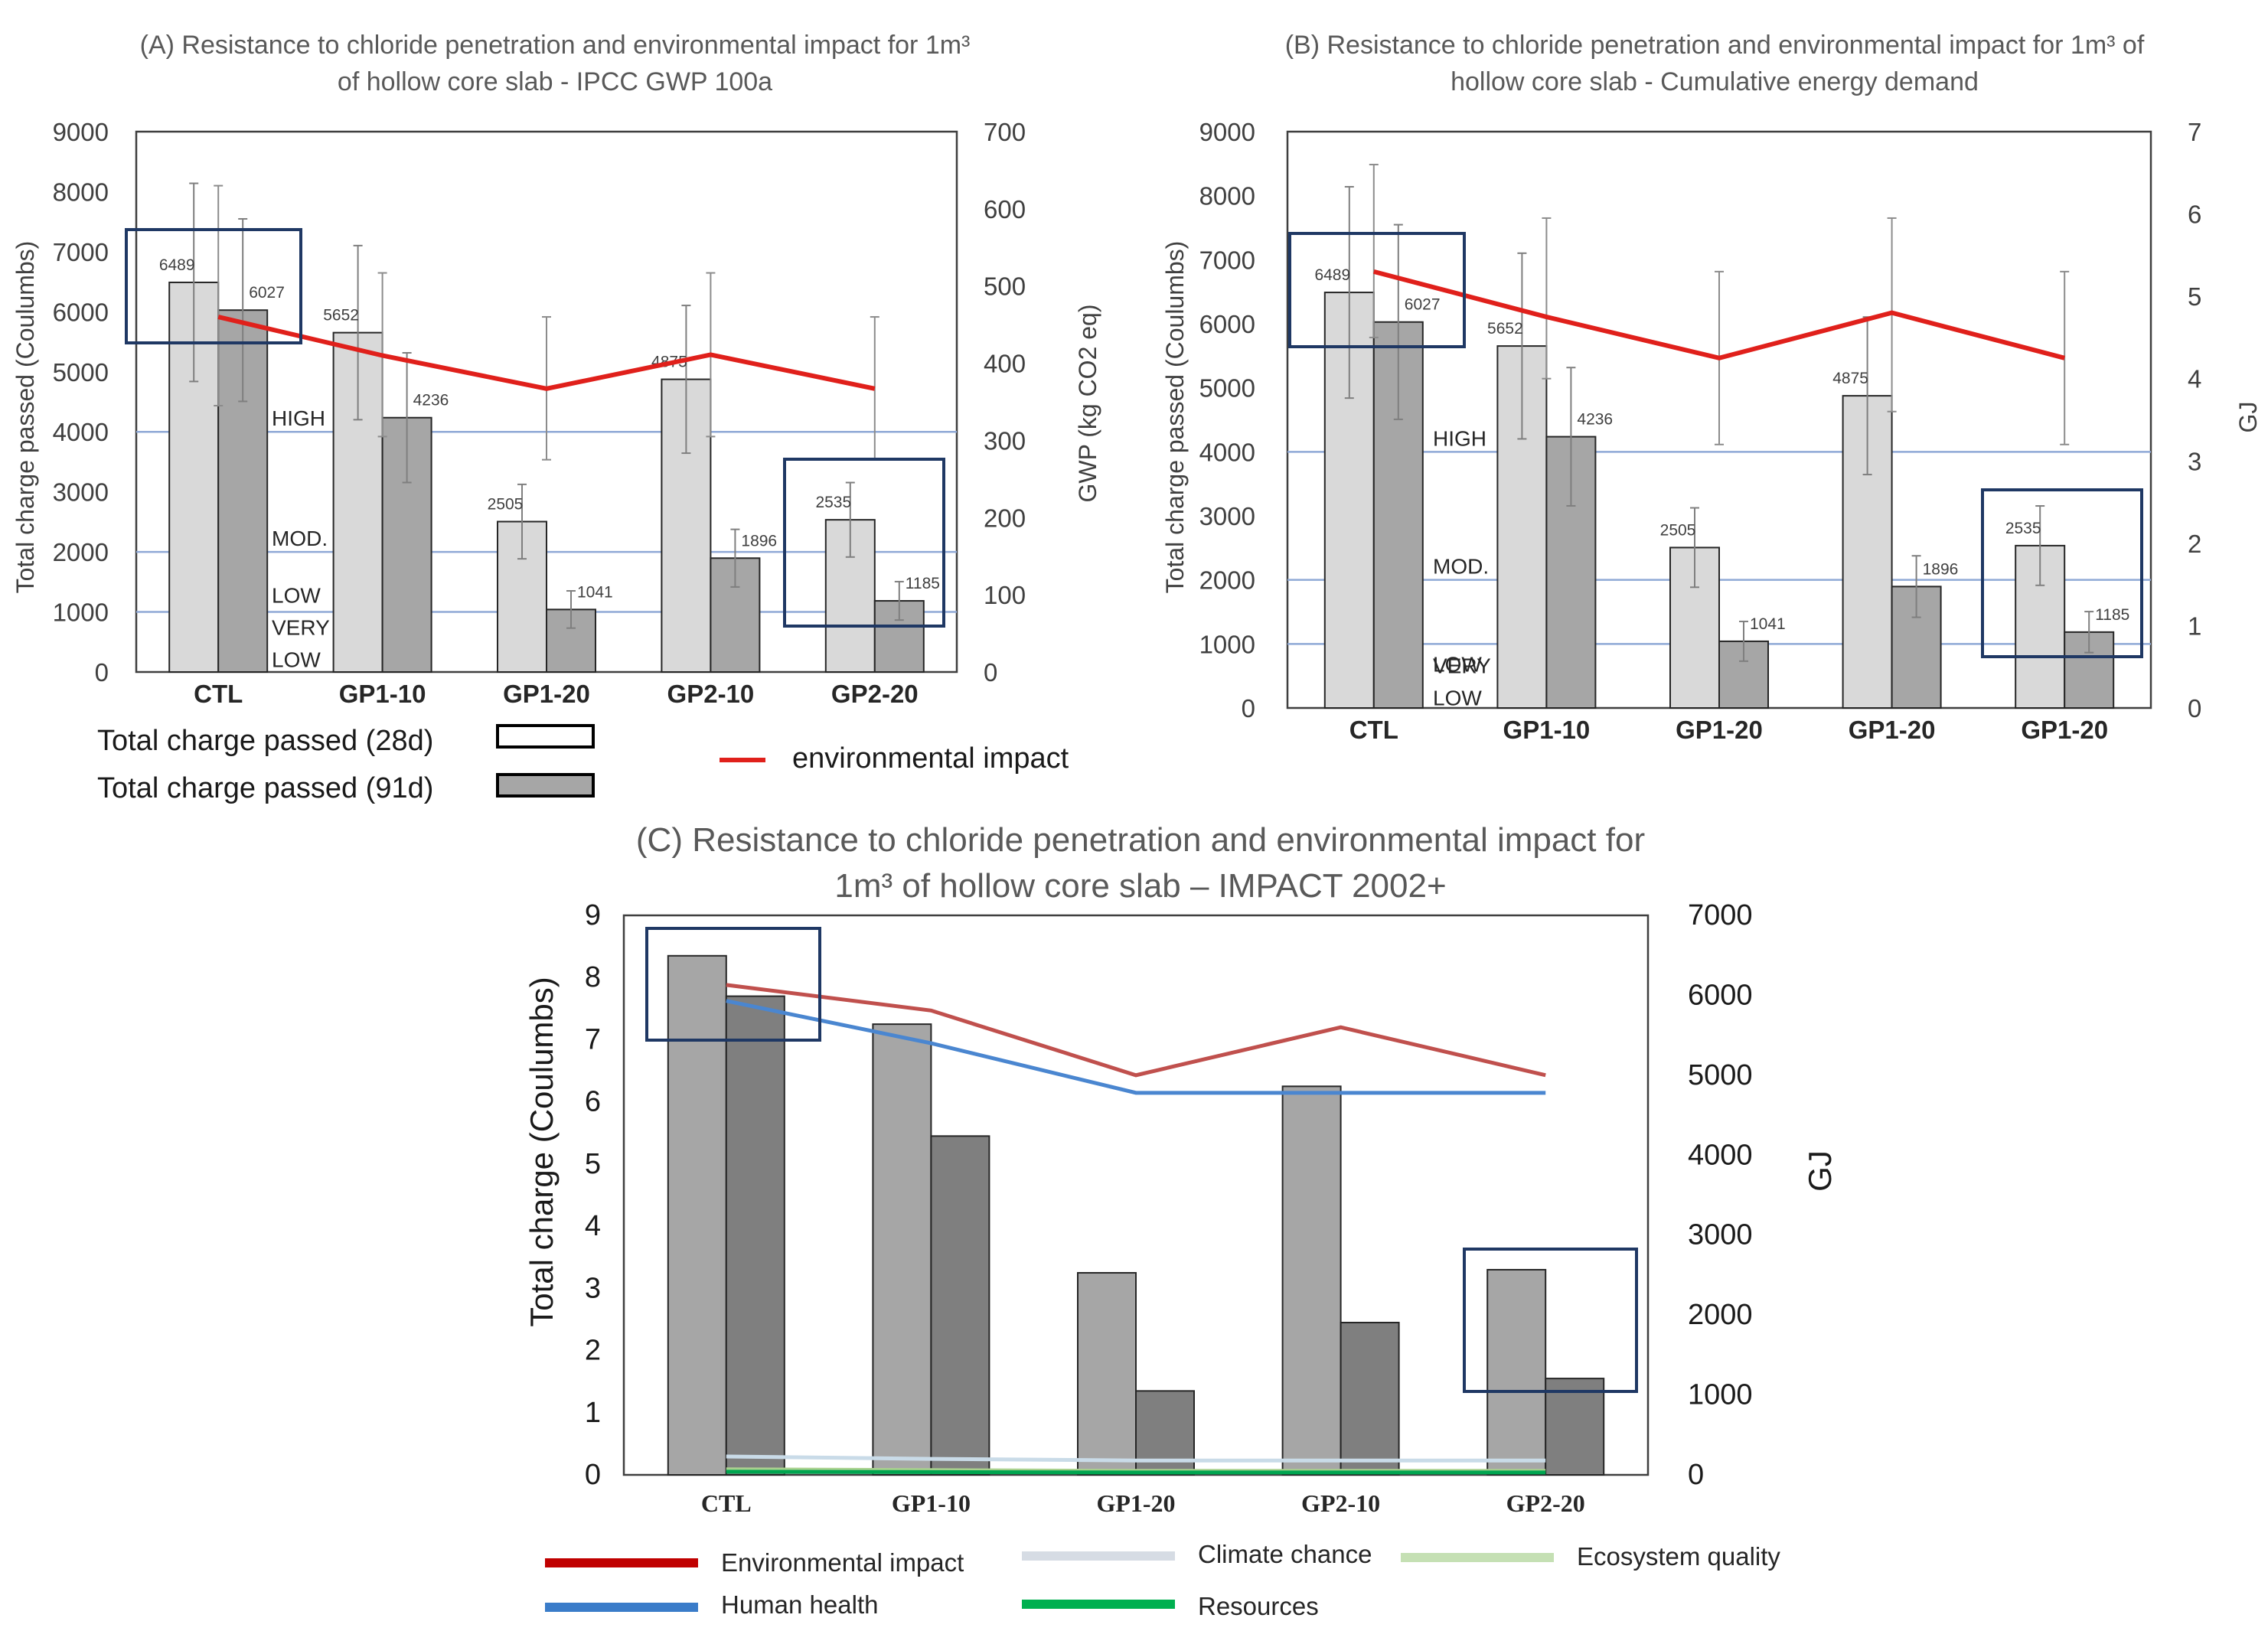  I want to click on panel-b-y2-tick: 7, so click(2194, 132).